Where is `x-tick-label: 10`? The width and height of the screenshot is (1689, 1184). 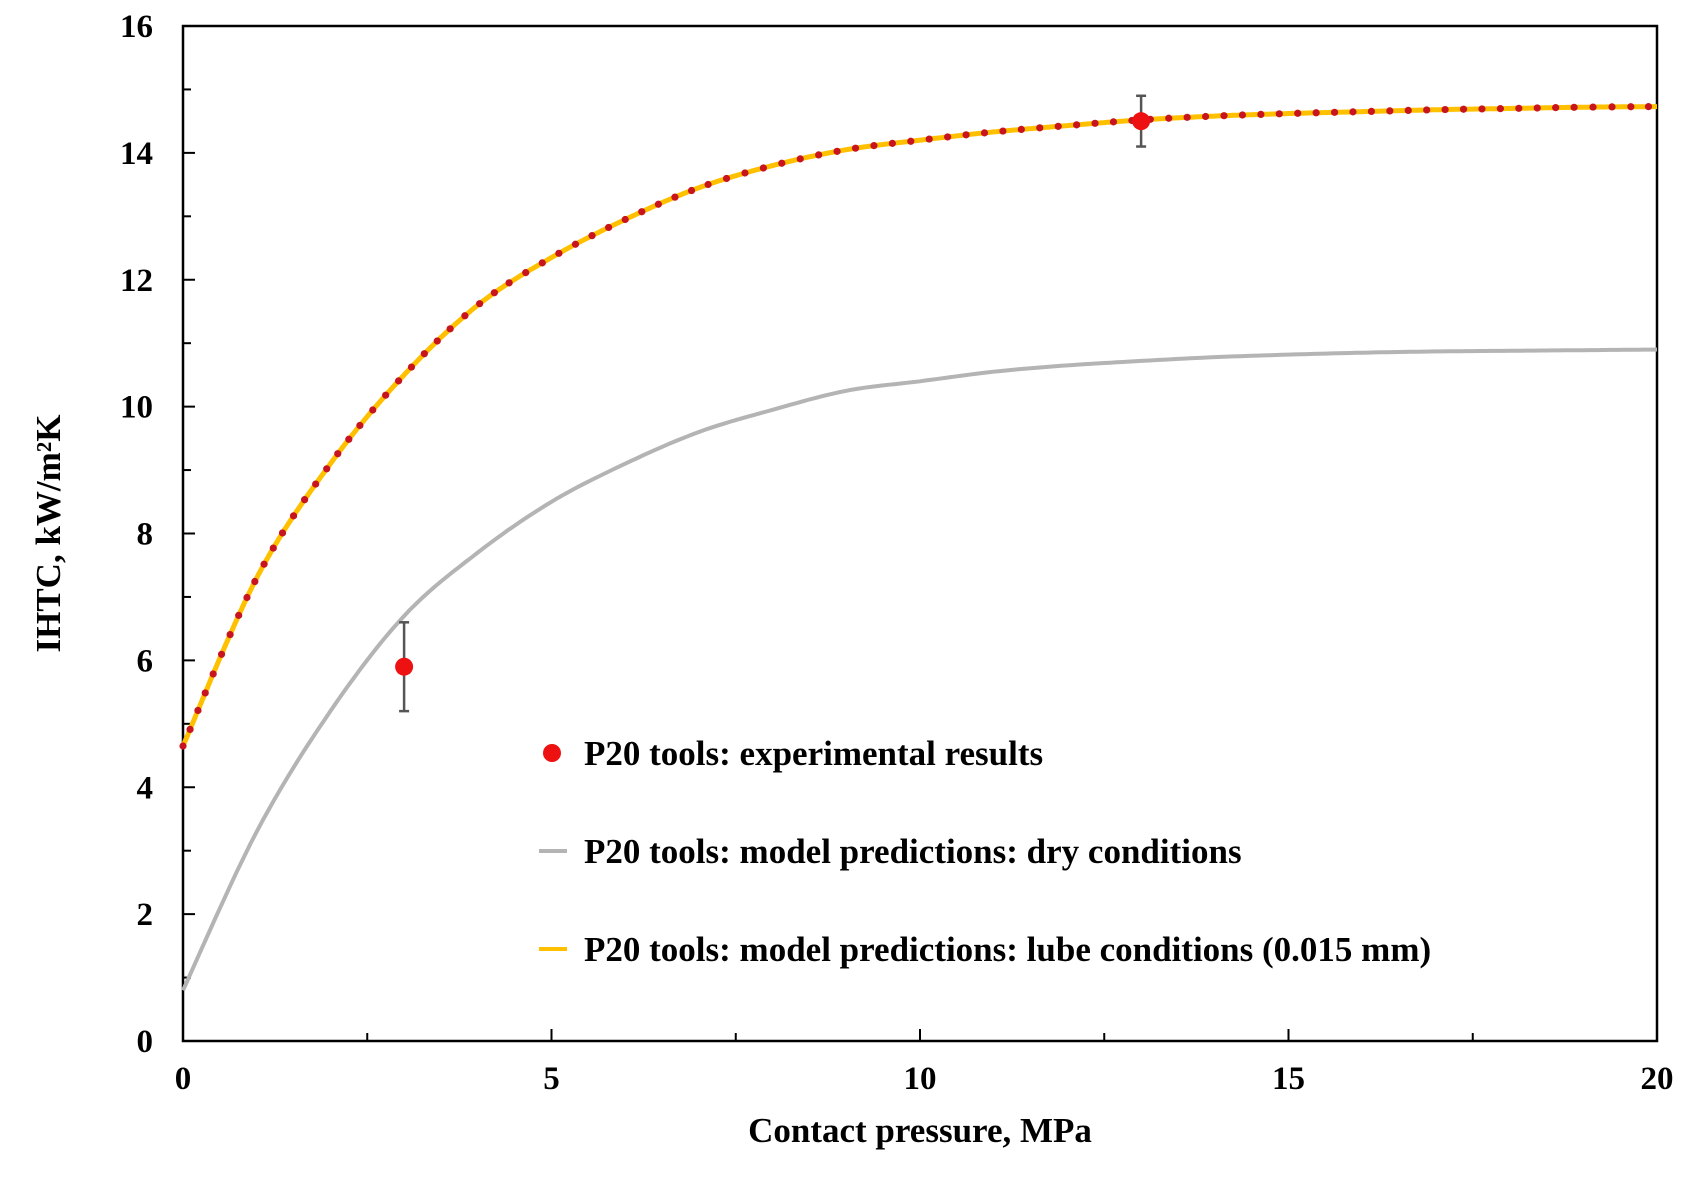 x-tick-label: 10 is located at coordinates (920, 1079).